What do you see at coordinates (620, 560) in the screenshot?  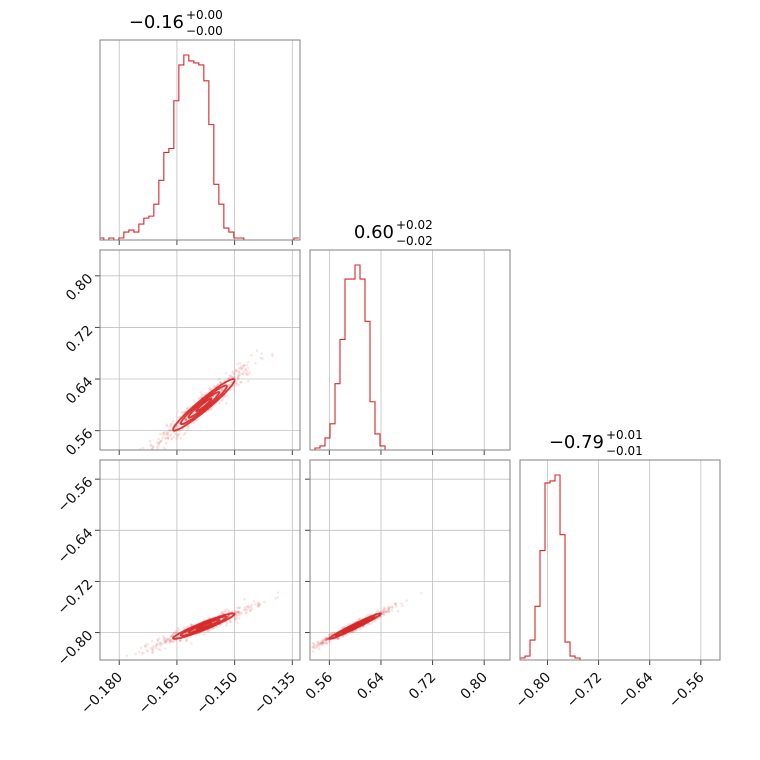 I see `panel-content` at bounding box center [620, 560].